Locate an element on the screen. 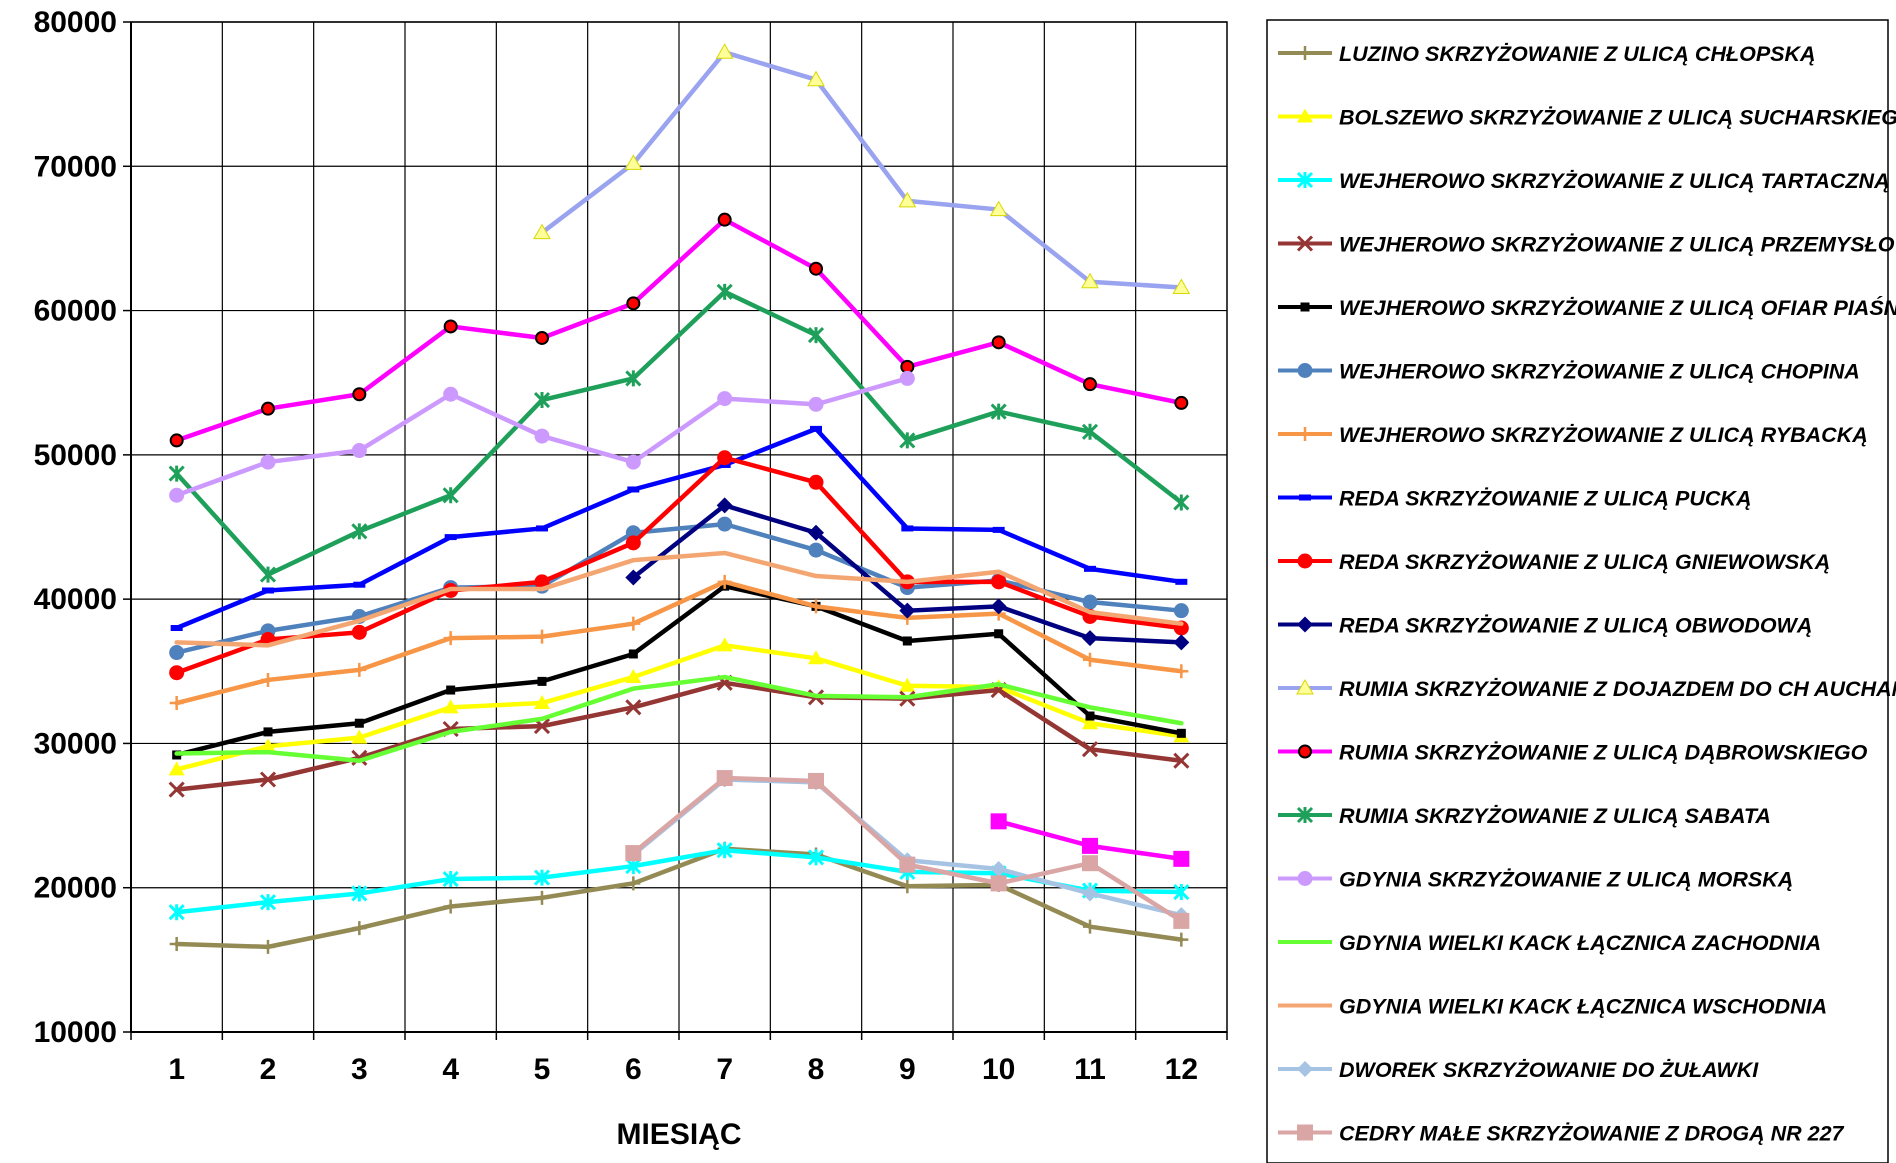  legend-label-6: WEJHEROWO SKRZYŻOWANIE Z ULICĄ RYBACKĄ is located at coordinates (1603, 435).